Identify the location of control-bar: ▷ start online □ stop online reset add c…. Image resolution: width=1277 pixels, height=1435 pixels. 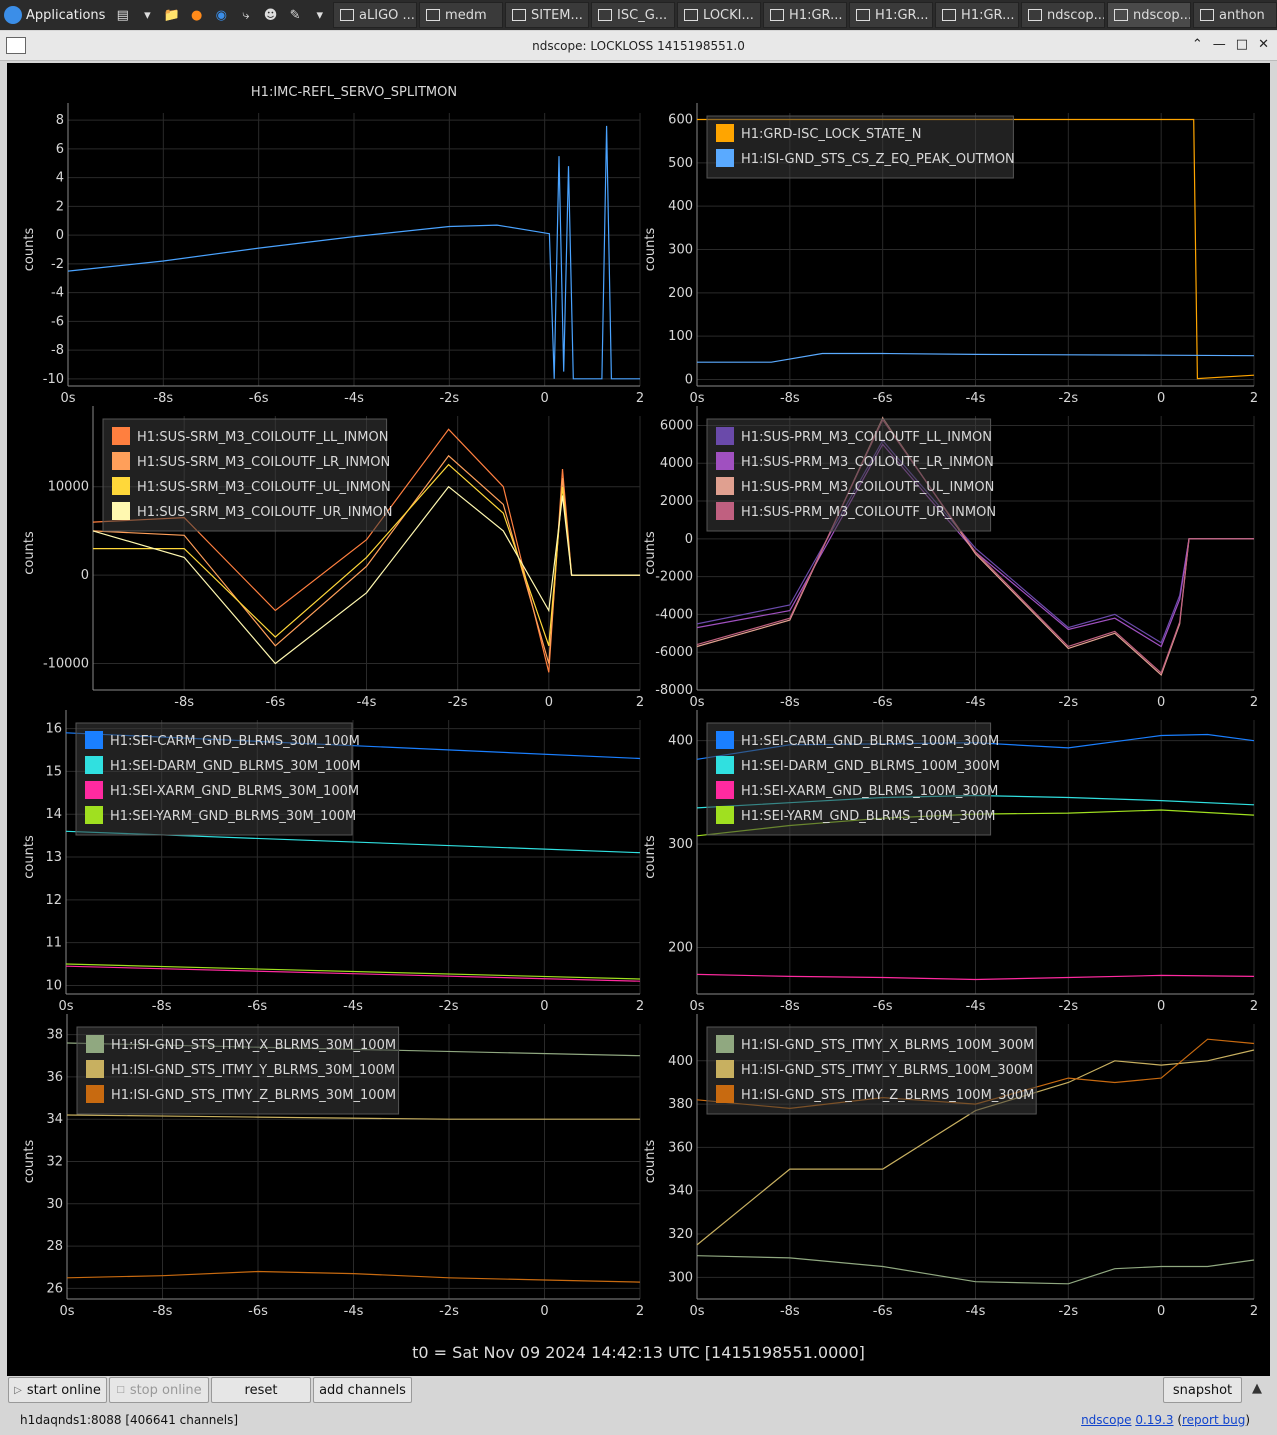
(638, 1405).